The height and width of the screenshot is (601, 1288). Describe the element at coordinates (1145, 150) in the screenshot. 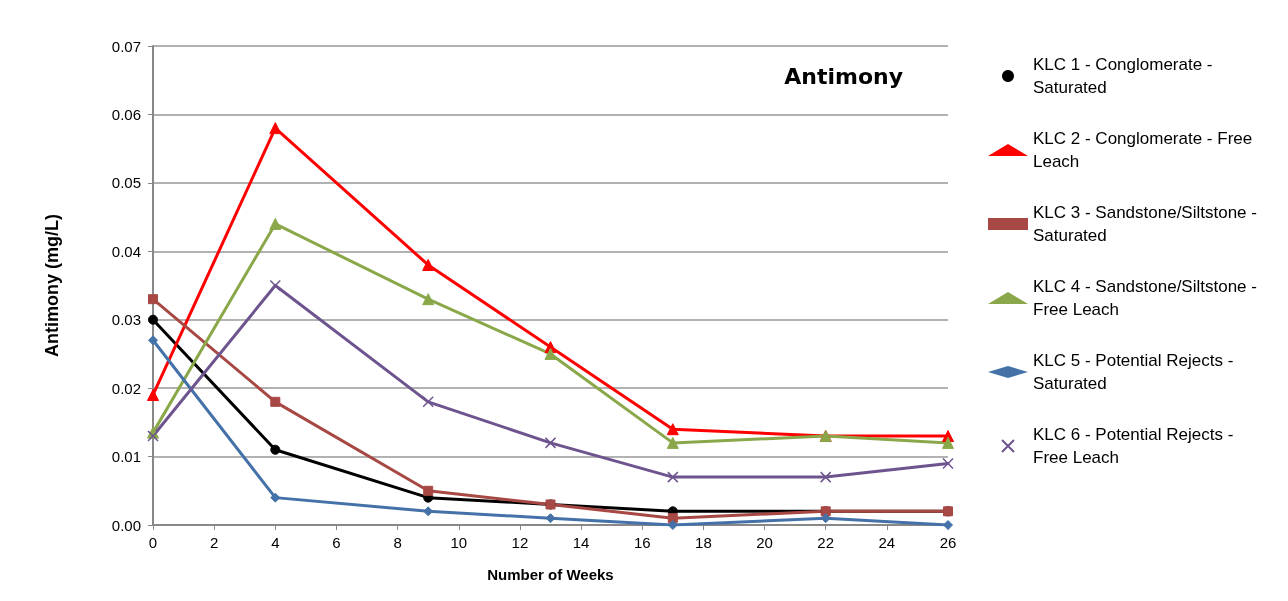

I see `legend-label: KLC 2 - Conglomerate - Free Leach` at that location.